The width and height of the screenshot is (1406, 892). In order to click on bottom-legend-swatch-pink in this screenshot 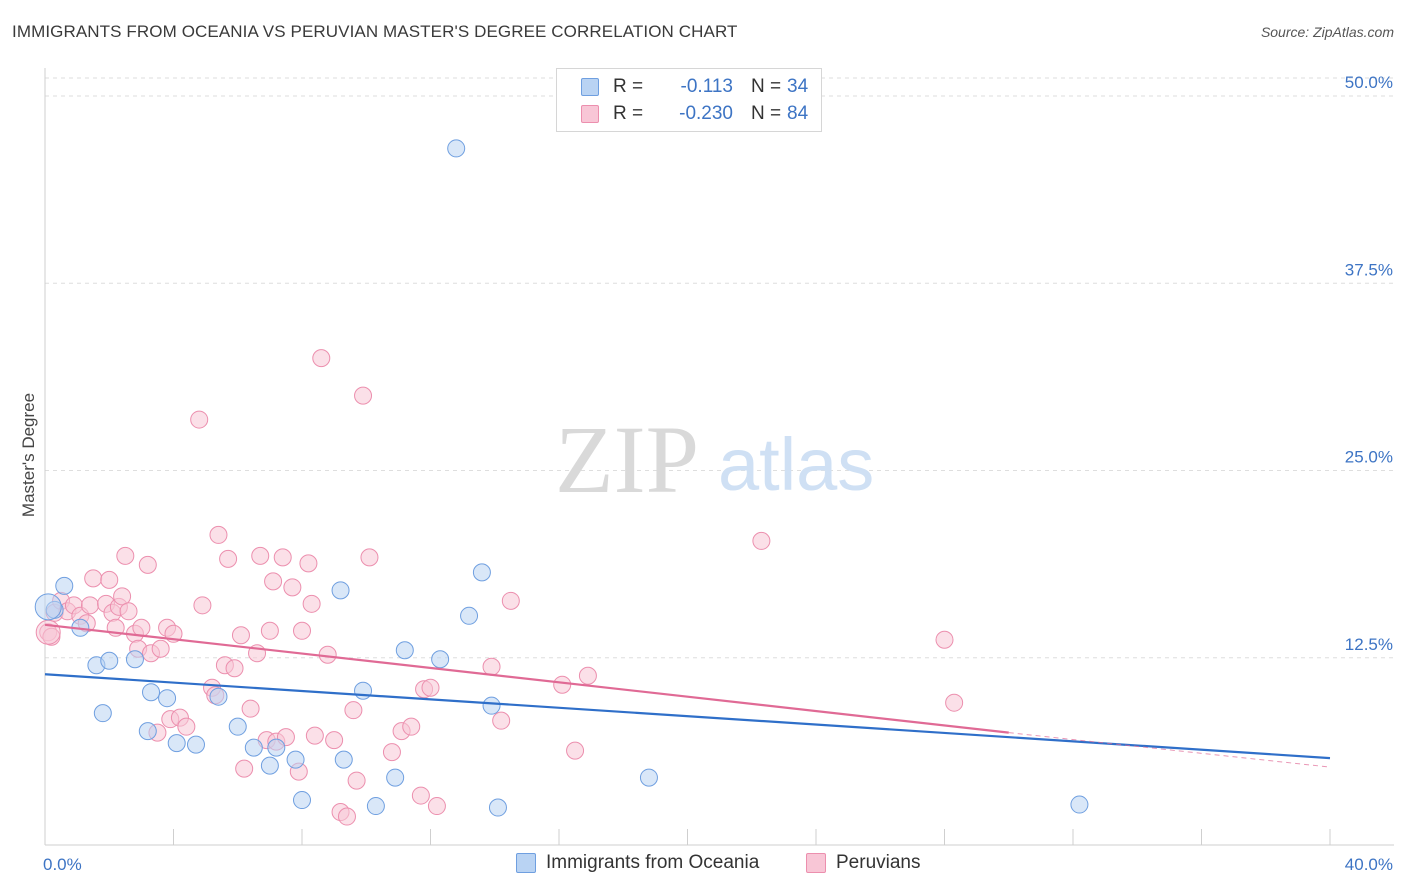, I will do `click(816, 863)`.